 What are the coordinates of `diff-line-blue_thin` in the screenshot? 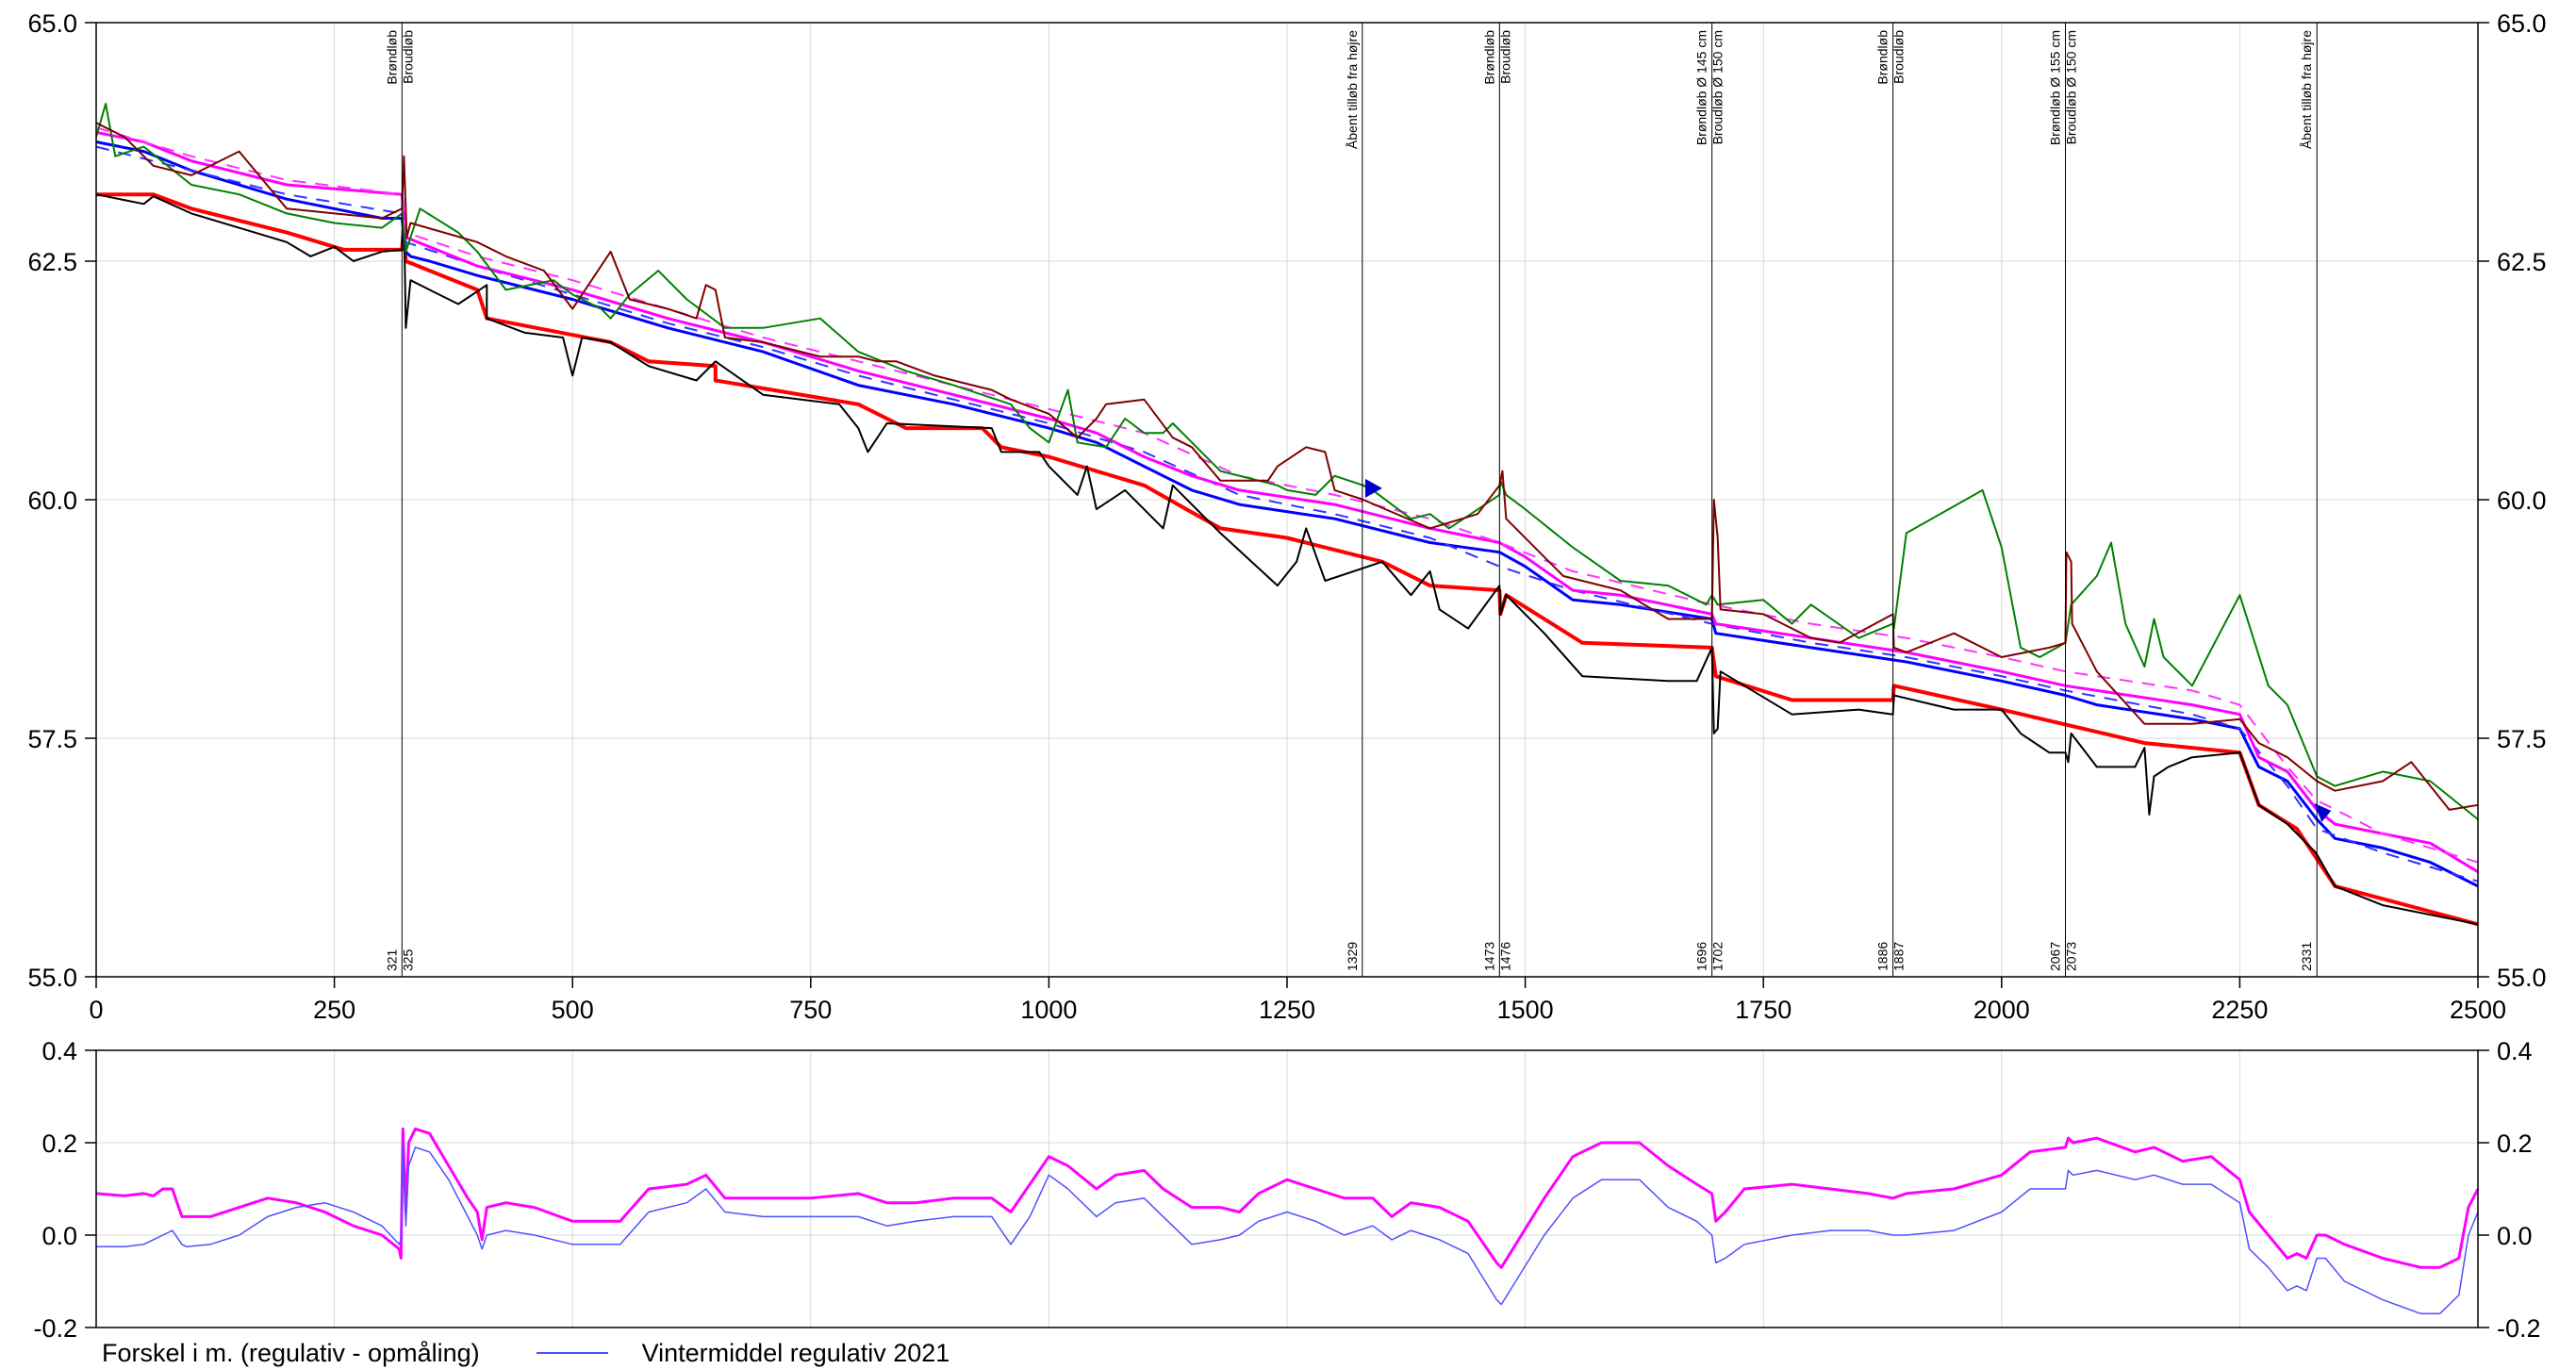 It's located at (1287, 1228).